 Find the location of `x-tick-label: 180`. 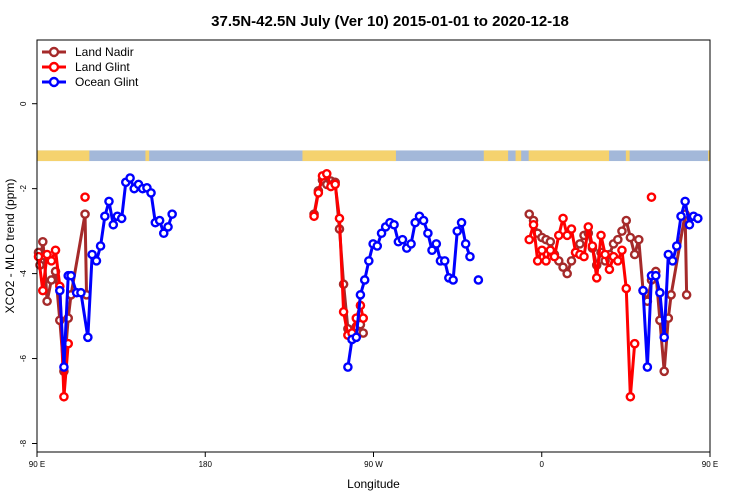

x-tick-label: 180 is located at coordinates (206, 464).